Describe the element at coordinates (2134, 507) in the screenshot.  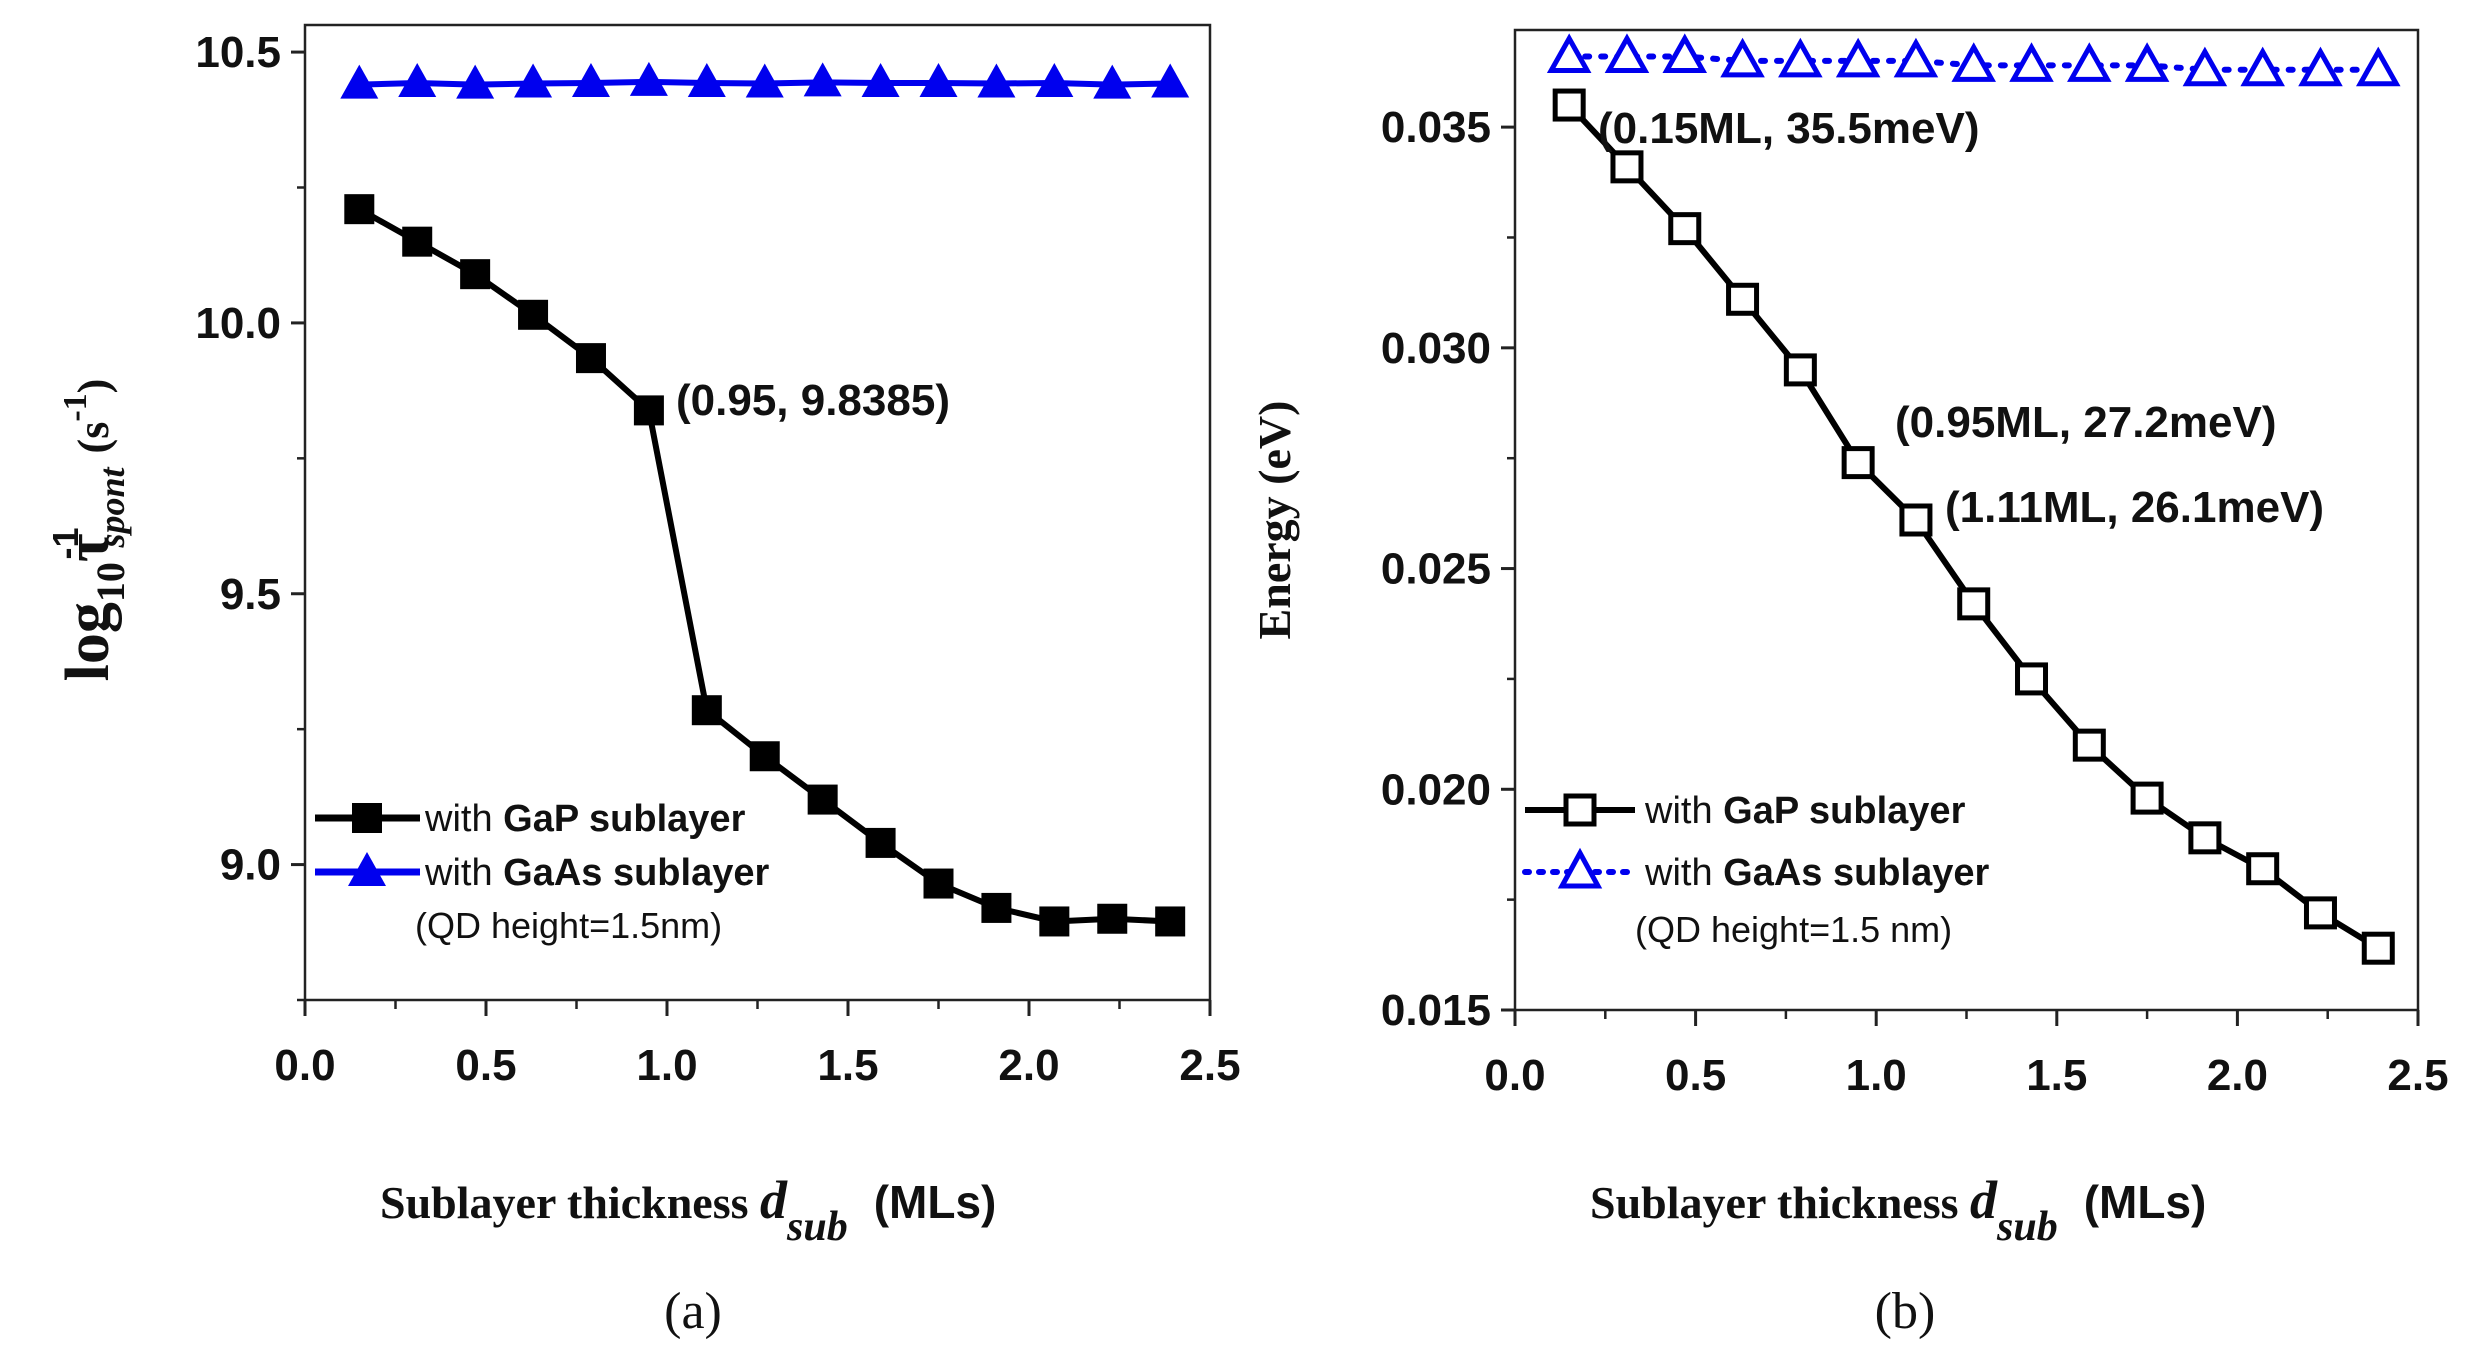
I see `annotation-label: (1.11ML, 26.1meV)` at that location.